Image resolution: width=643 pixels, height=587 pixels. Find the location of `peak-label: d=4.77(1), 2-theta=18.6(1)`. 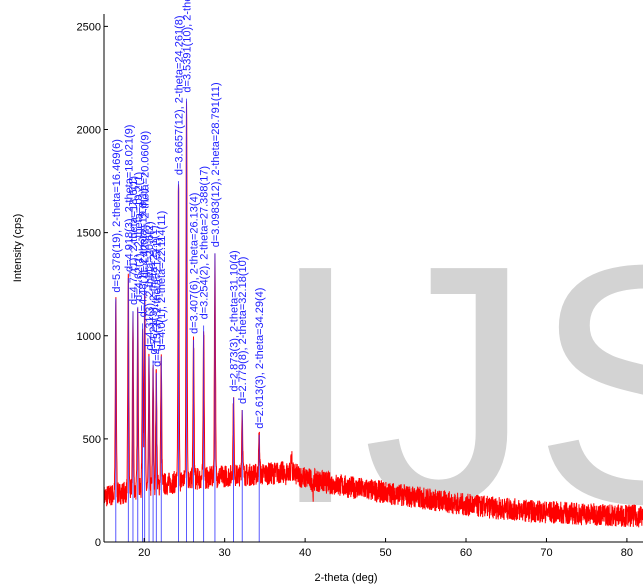

peak-label: d=4.77(1), 2-theta=18.6(1) is located at coordinates (134, 240).